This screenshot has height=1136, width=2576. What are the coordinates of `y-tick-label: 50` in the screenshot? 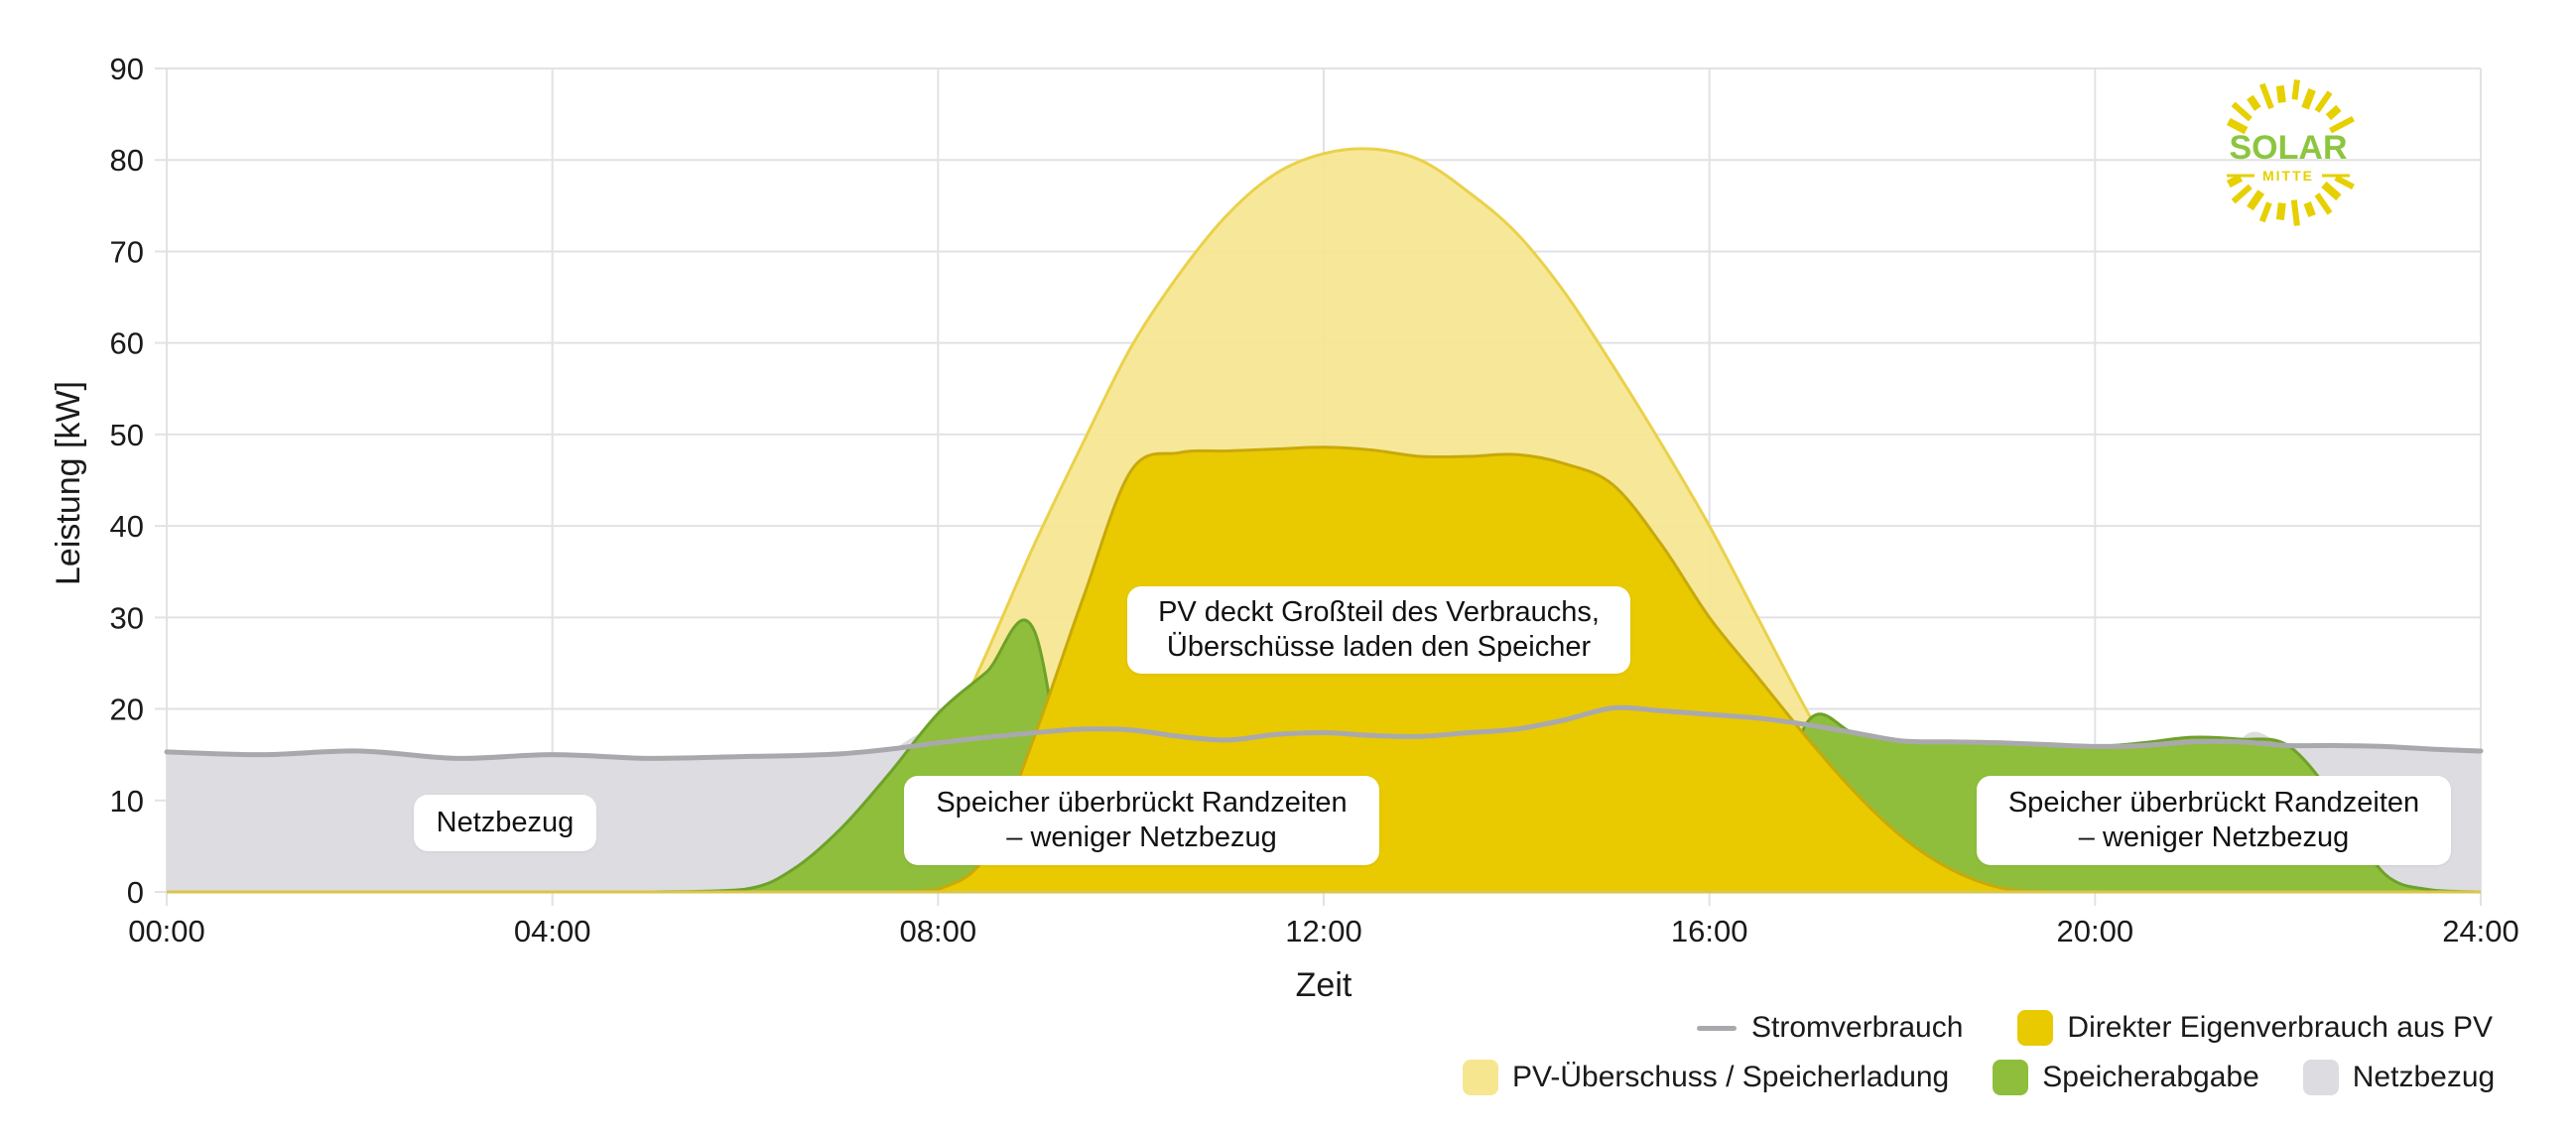 It's located at (127, 435).